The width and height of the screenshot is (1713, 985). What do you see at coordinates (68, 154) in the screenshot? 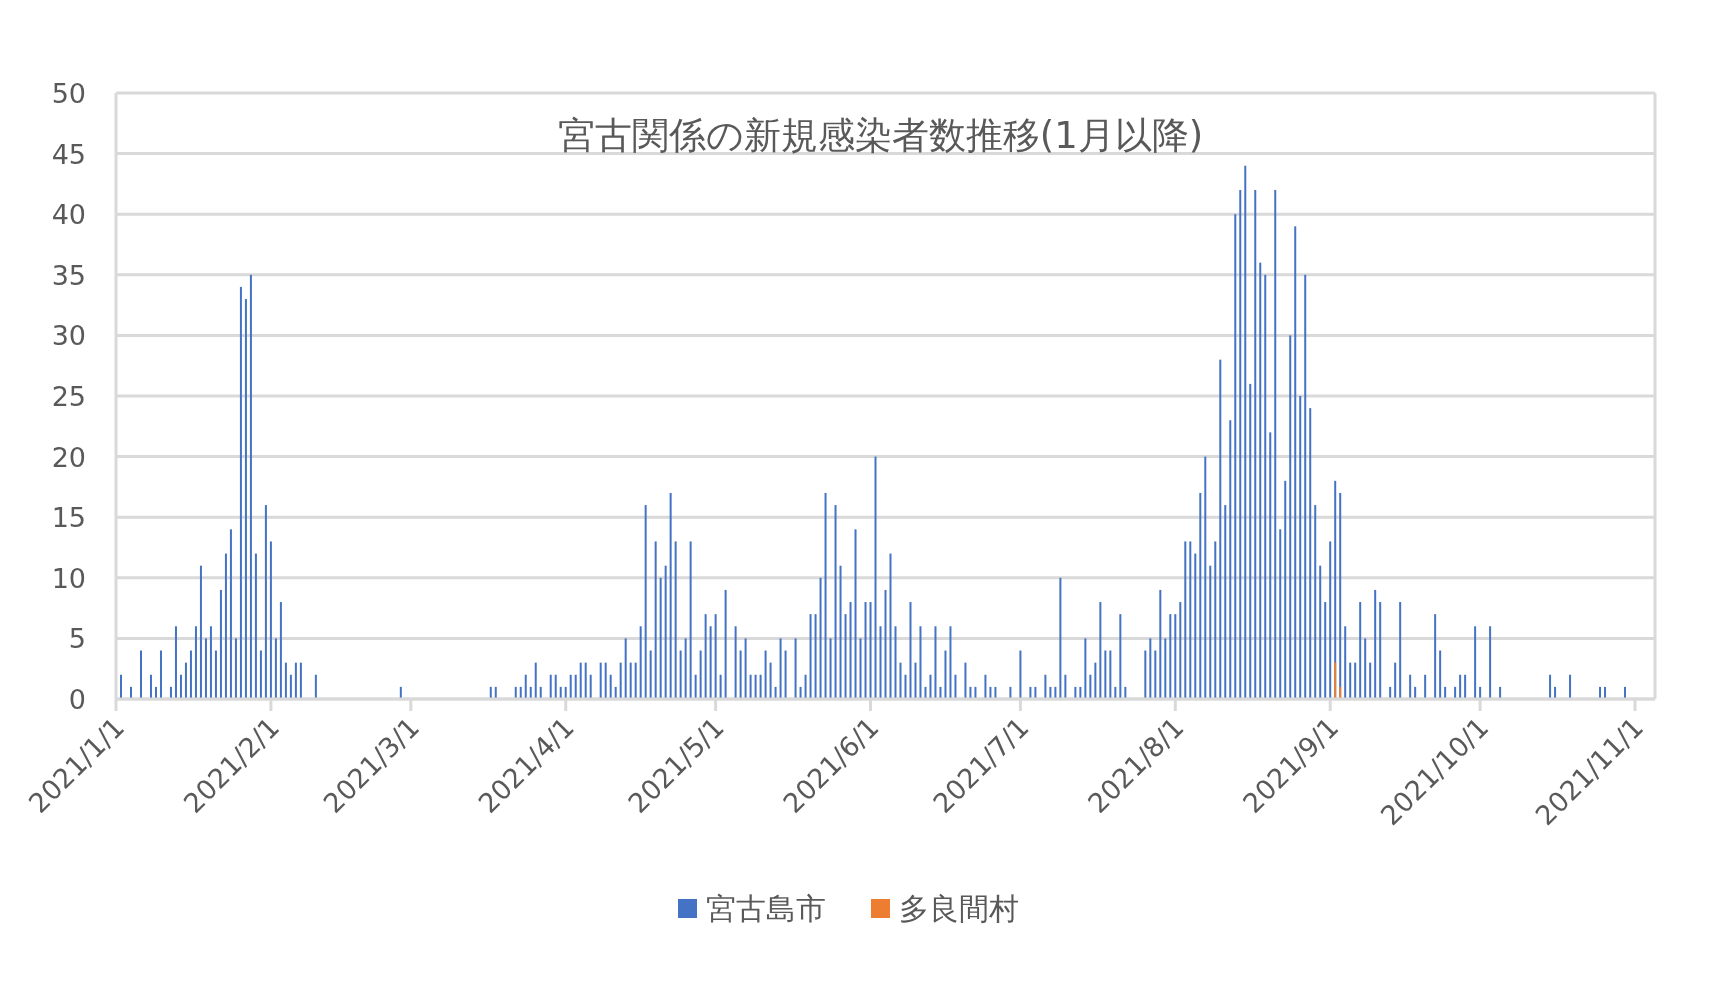
I see `y-tick-label: 45` at bounding box center [68, 154].